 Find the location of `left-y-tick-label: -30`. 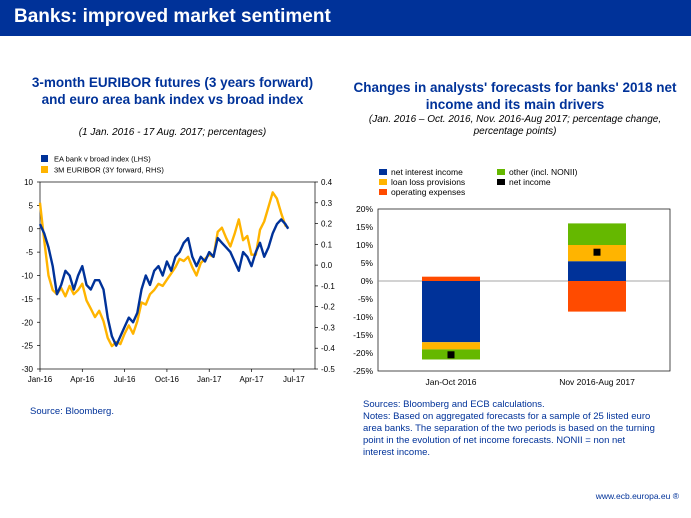

left-y-tick-label: -30 is located at coordinates (27, 369).